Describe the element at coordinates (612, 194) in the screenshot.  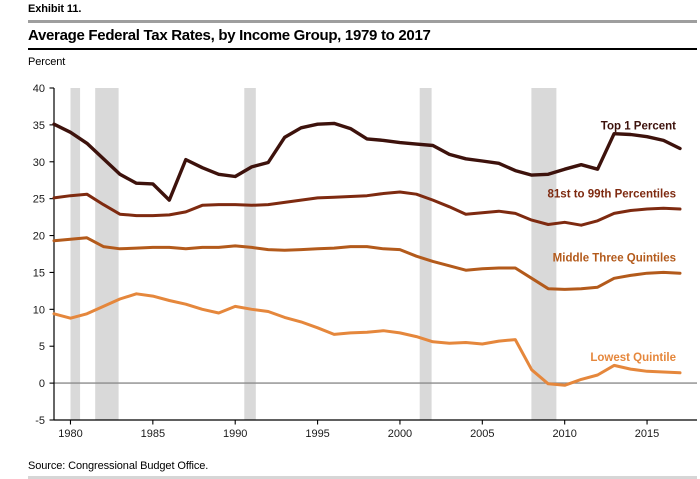
I see `series-label-81st-to-99th-percentiles: 81st to 99th Percentiles` at that location.